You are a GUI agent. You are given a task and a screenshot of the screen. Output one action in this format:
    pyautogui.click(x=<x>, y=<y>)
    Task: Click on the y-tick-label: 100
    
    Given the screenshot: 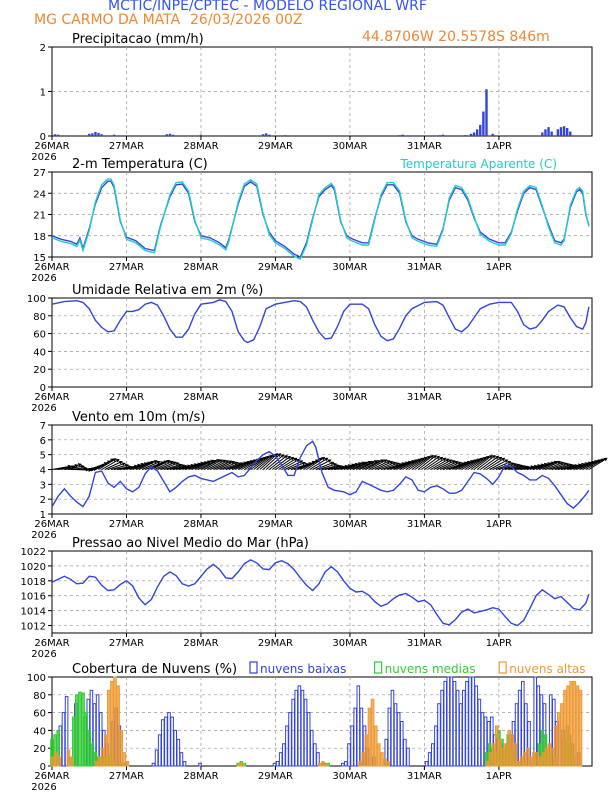 What is the action you would take?
    pyautogui.click(x=36, y=299)
    